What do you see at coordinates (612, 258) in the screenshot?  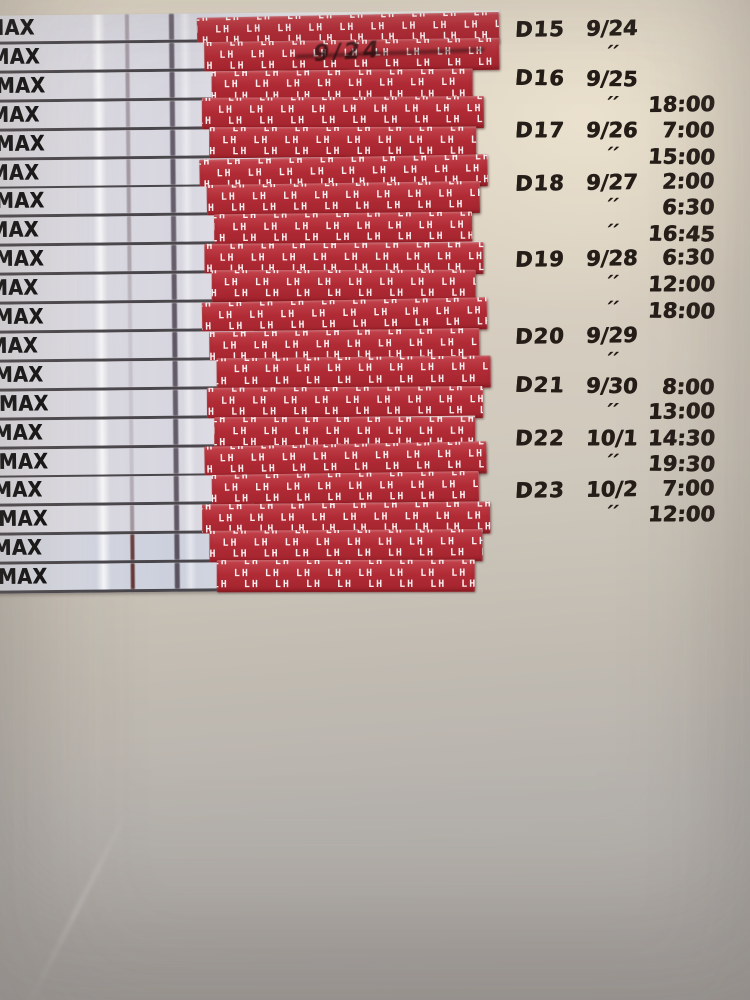 I see `log-date: 9/28` at bounding box center [612, 258].